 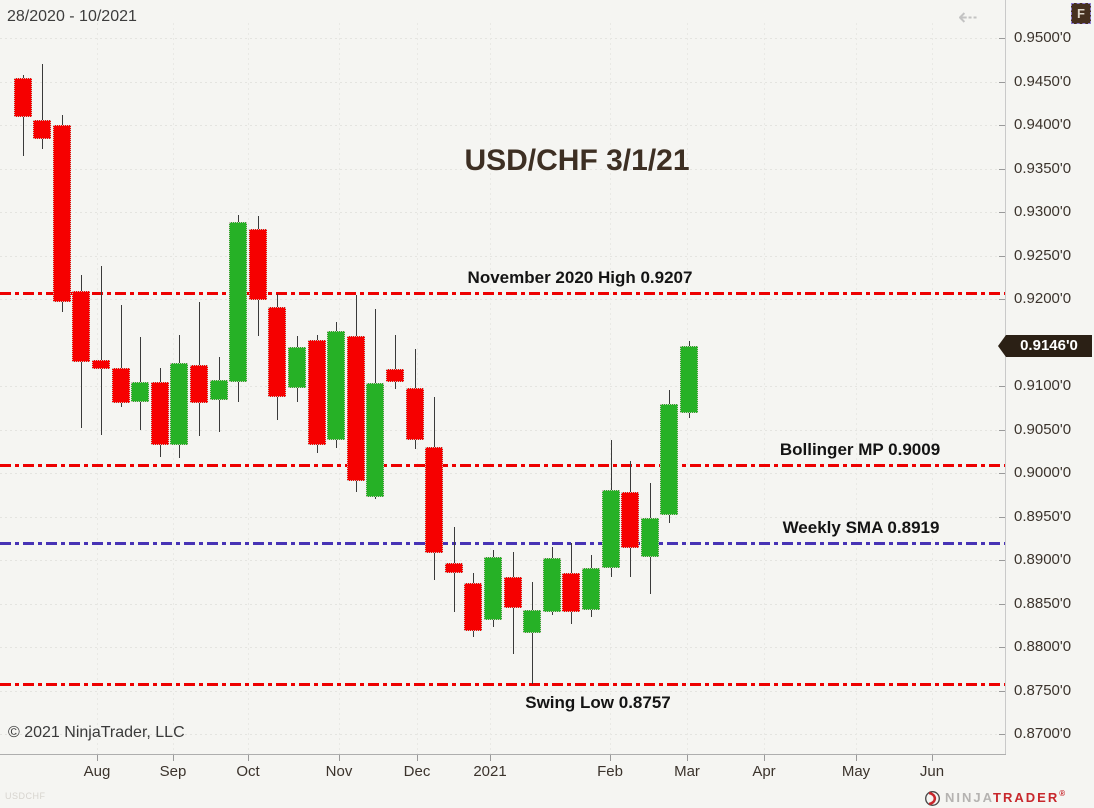 What do you see at coordinates (1081, 13) in the screenshot?
I see `f-badge: F` at bounding box center [1081, 13].